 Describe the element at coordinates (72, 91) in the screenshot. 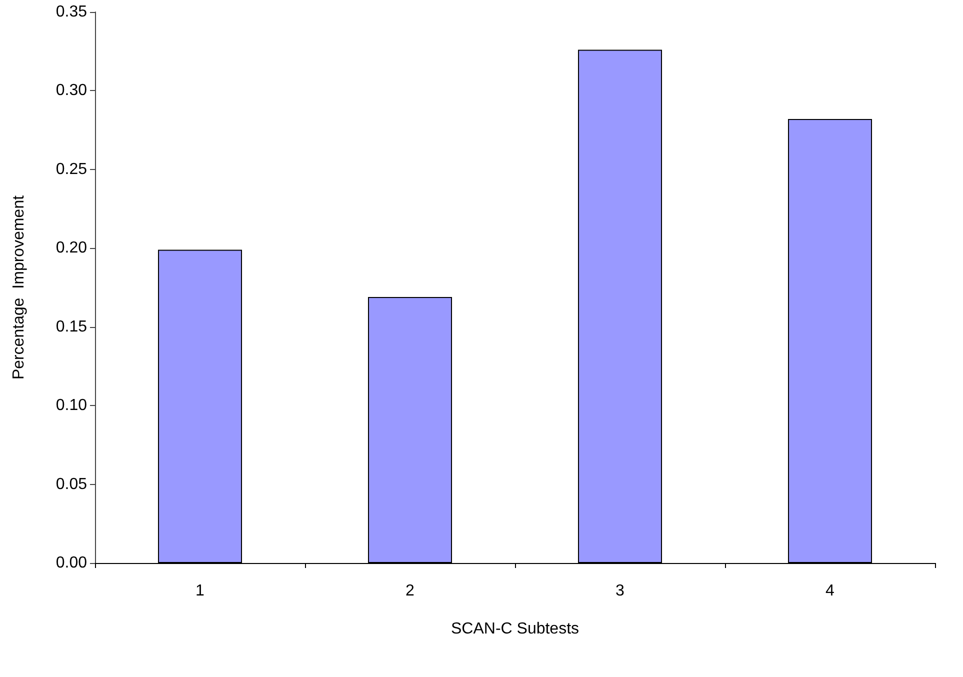

I see `y-tick-label: 0.30` at that location.